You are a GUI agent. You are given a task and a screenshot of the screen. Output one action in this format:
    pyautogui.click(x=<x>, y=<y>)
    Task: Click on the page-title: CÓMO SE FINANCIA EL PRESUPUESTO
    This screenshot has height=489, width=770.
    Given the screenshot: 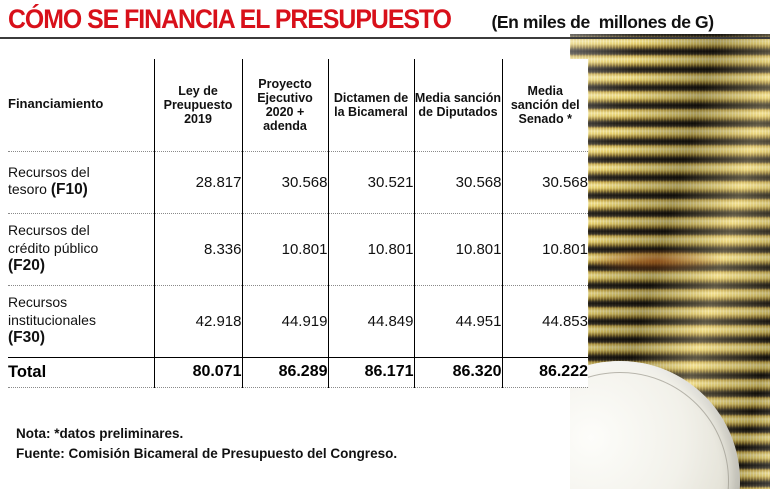 What is the action you would take?
    pyautogui.click(x=230, y=19)
    